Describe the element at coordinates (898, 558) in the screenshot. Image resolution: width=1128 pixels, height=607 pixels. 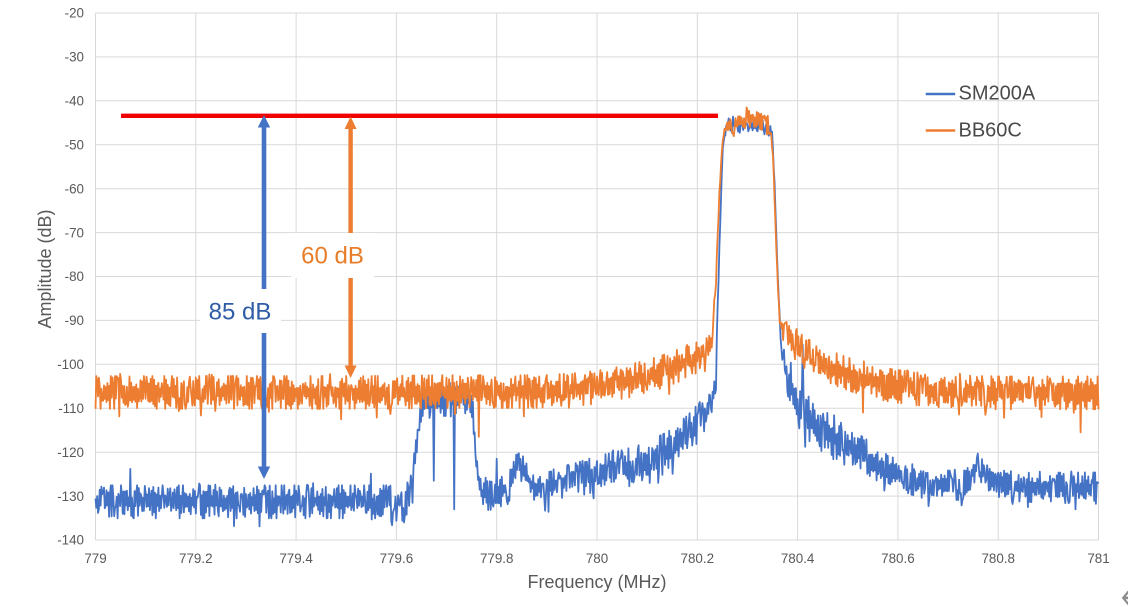
I see `svg-text: 780.6` at that location.